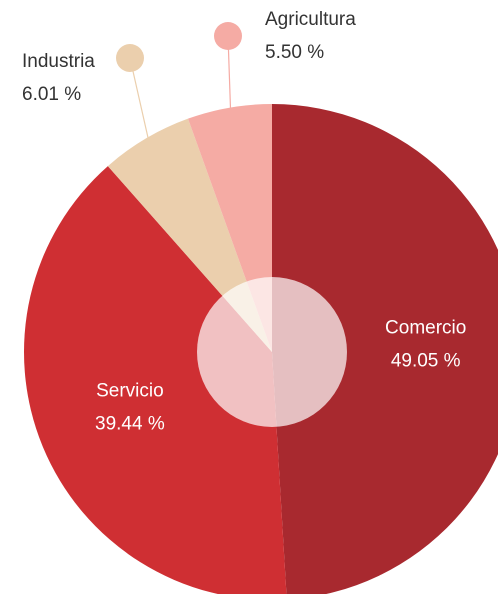 Image resolution: width=498 pixels, height=594 pixels. Describe the element at coordinates (272, 352) in the screenshot. I see `center-circle` at that location.